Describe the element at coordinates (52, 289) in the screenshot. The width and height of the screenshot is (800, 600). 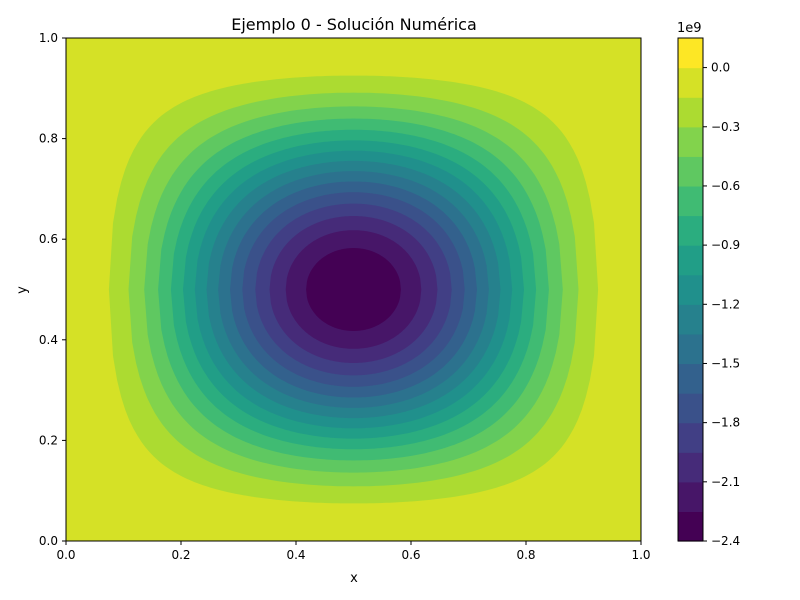
I see `y-axis: 0.0 0.2 0.4 0.6 0.8 1.0` at that location.